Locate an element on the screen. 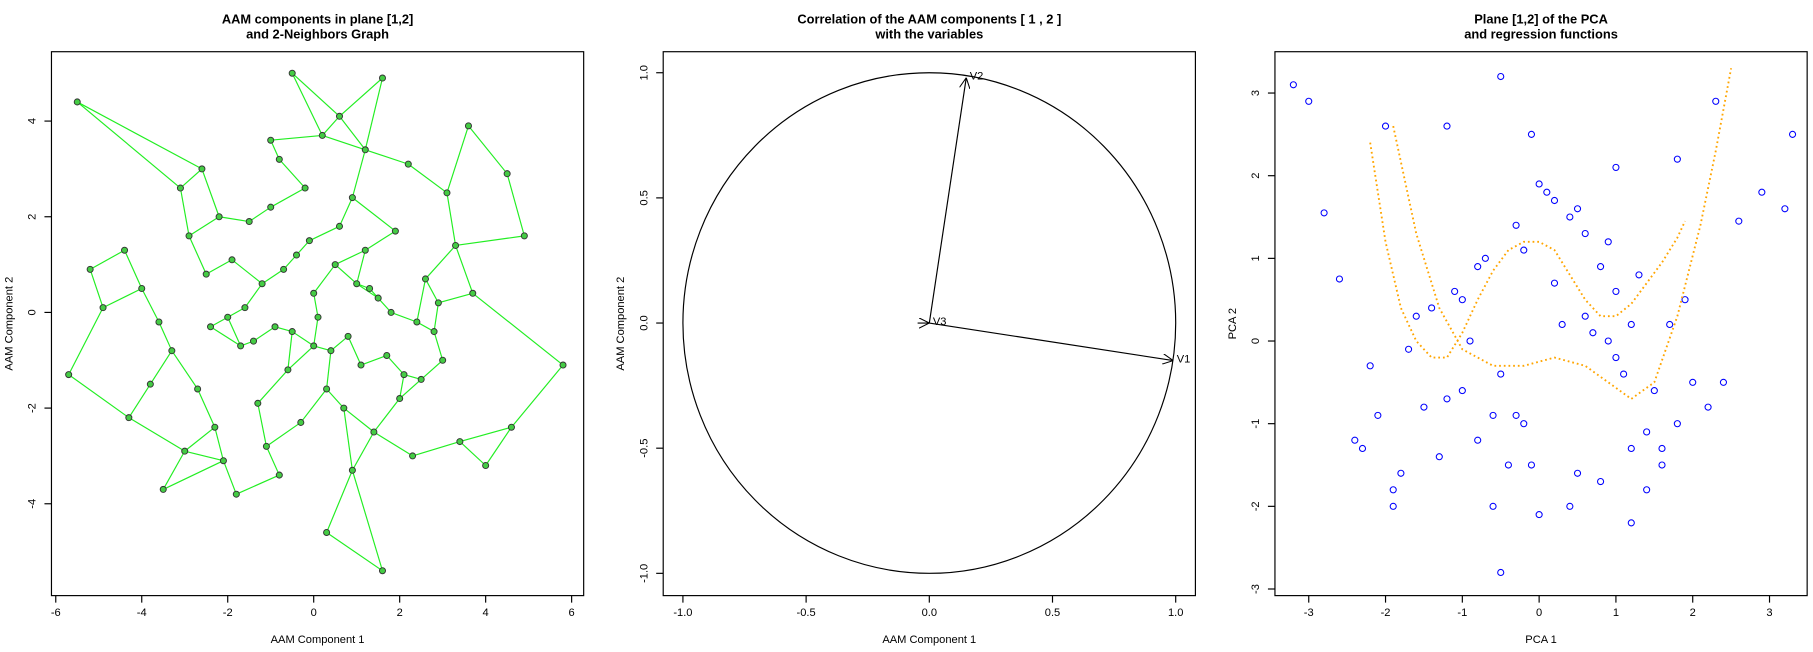 The width and height of the screenshot is (1813, 652). chart-title: with the variables is located at coordinates (928, 34).